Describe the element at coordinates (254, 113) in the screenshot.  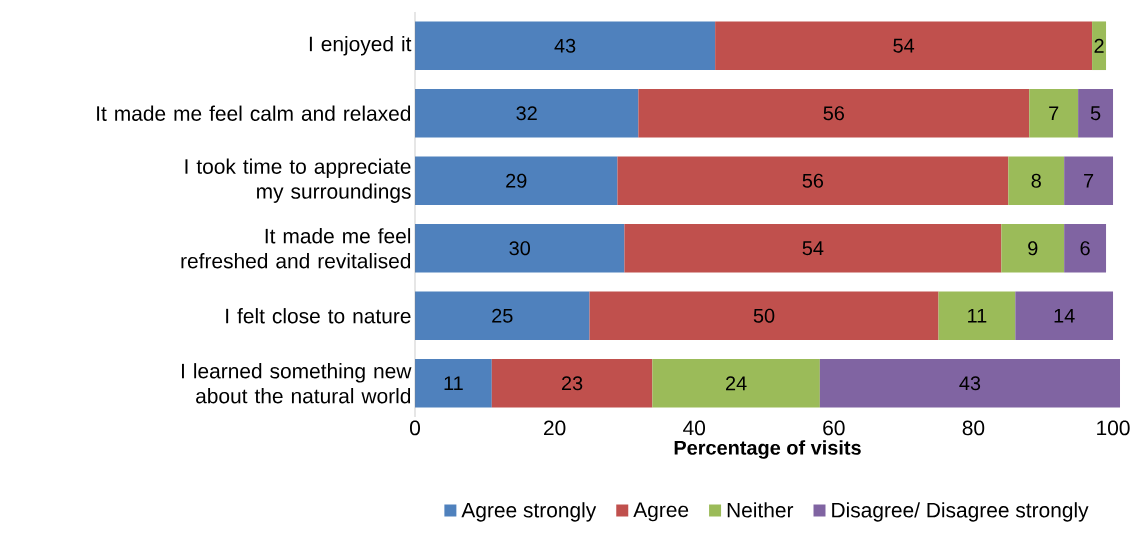
I see `y-tick-label: It made me feel calm and relaxed` at that location.